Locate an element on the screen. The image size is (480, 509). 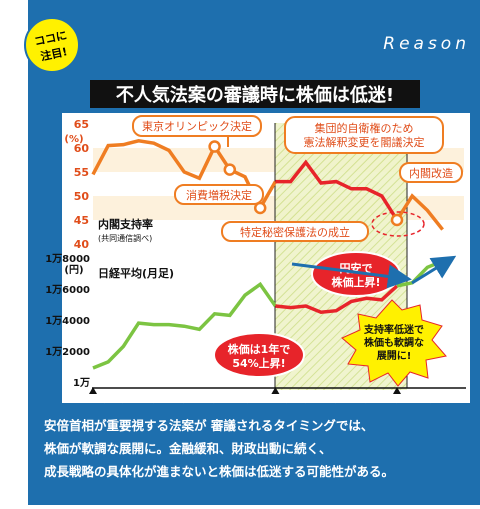
nikkei-tick-label: 1万4000 is located at coordinates (67, 321).